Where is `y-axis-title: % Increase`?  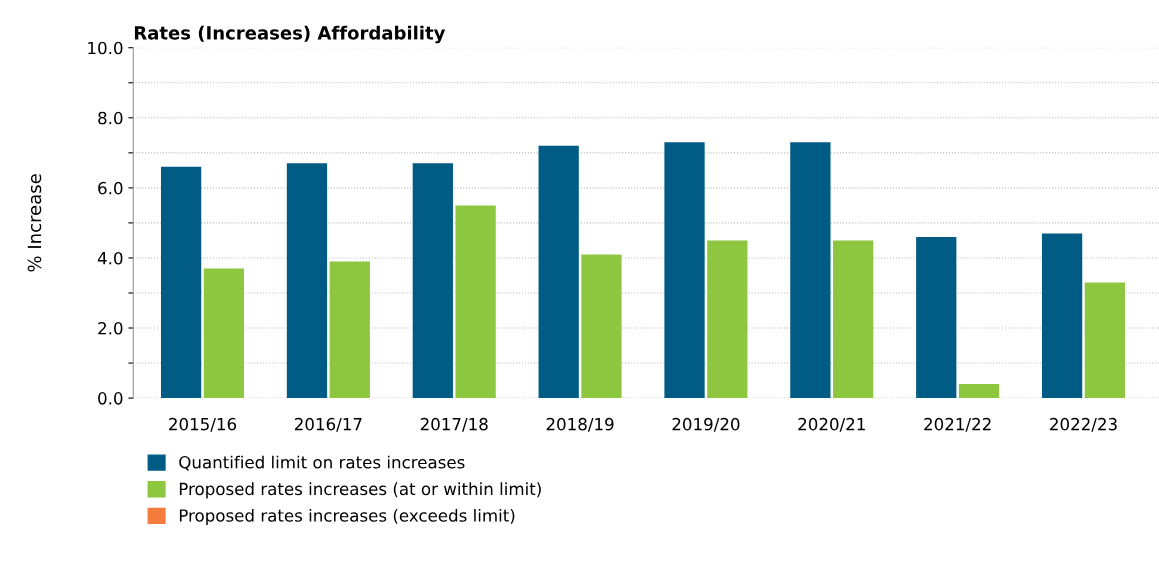
y-axis-title: % Increase is located at coordinates (34, 223).